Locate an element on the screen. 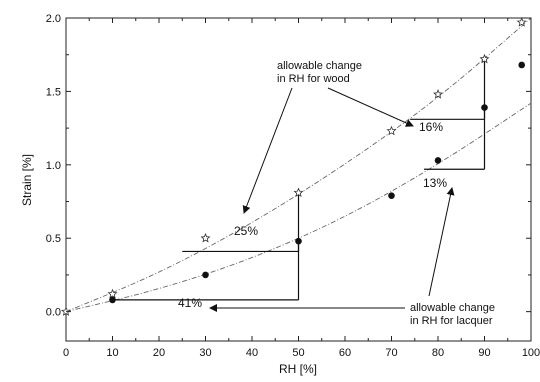 Image resolution: width=540 pixels, height=382 pixels. x-tick-label: 100 is located at coordinates (531, 353).